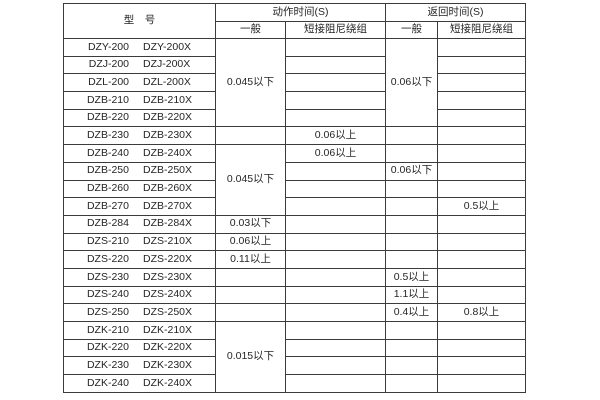  I want to click on model-name-x: DZJ-200X, so click(167, 64).